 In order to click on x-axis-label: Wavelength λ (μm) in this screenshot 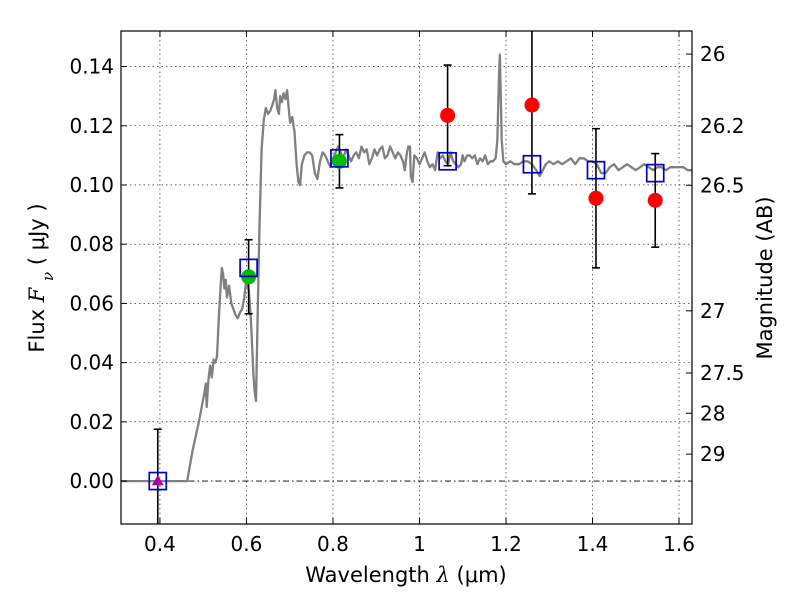, I will do `click(405, 575)`.